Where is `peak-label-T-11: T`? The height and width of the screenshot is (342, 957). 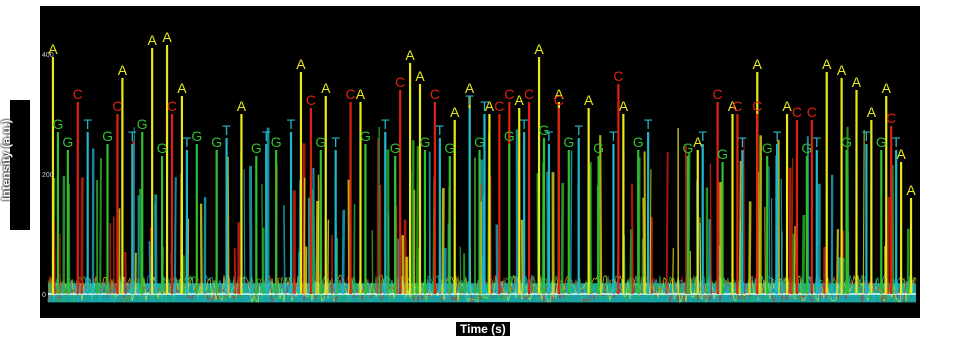
peak-label-T-11: T is located at coordinates (524, 124).